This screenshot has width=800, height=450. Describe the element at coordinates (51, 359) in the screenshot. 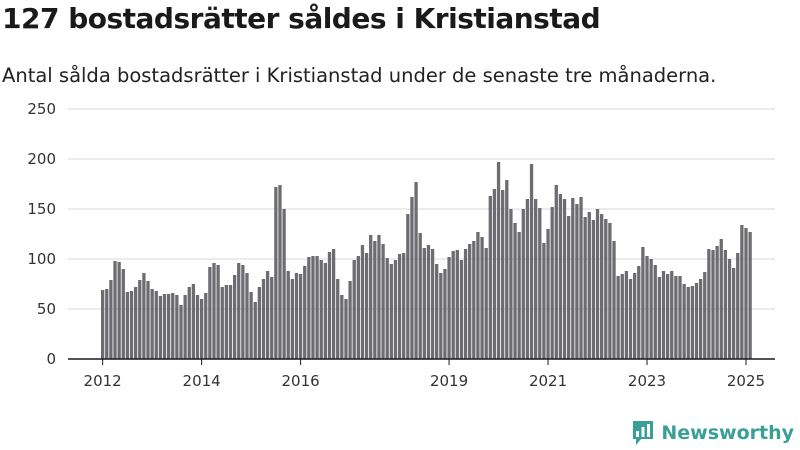

I see `y-tick-label: 0` at that location.